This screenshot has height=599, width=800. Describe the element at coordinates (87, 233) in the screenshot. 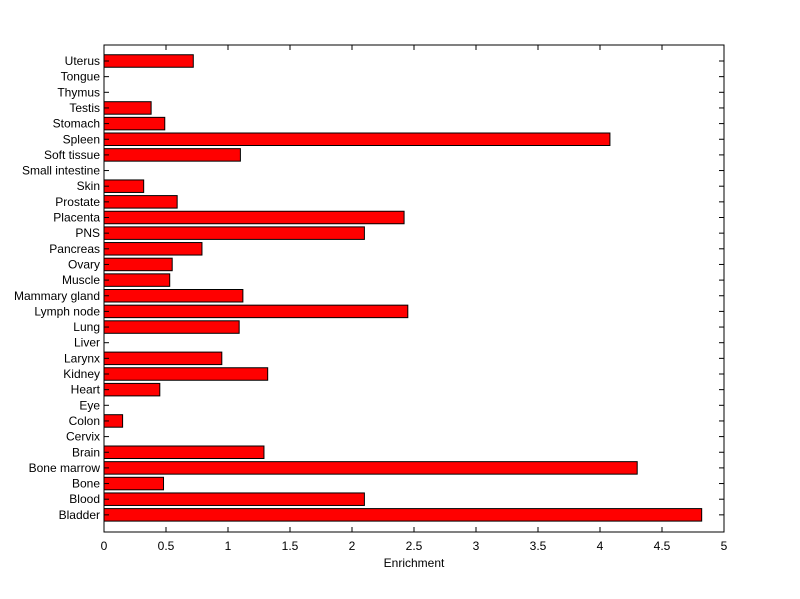

I see `y-tick-label: PNS` at that location.